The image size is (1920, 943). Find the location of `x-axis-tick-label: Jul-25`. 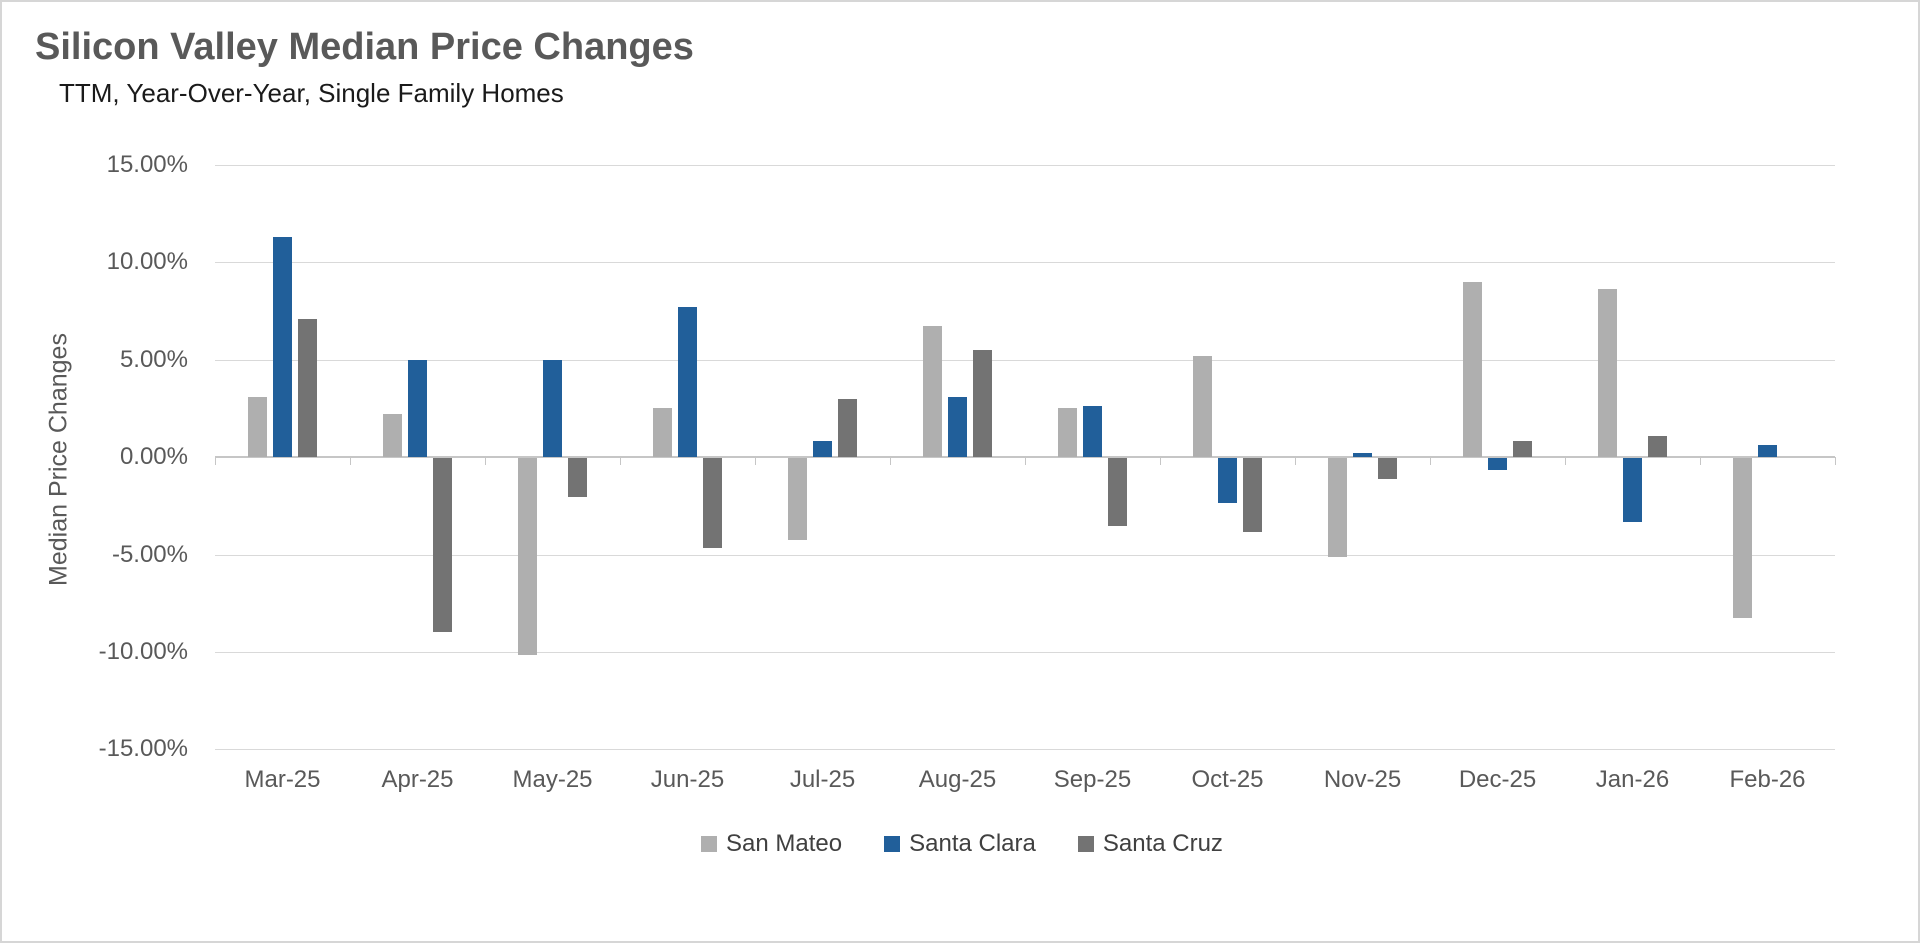

x-axis-tick-label: Jul-25 is located at coordinates (822, 779).